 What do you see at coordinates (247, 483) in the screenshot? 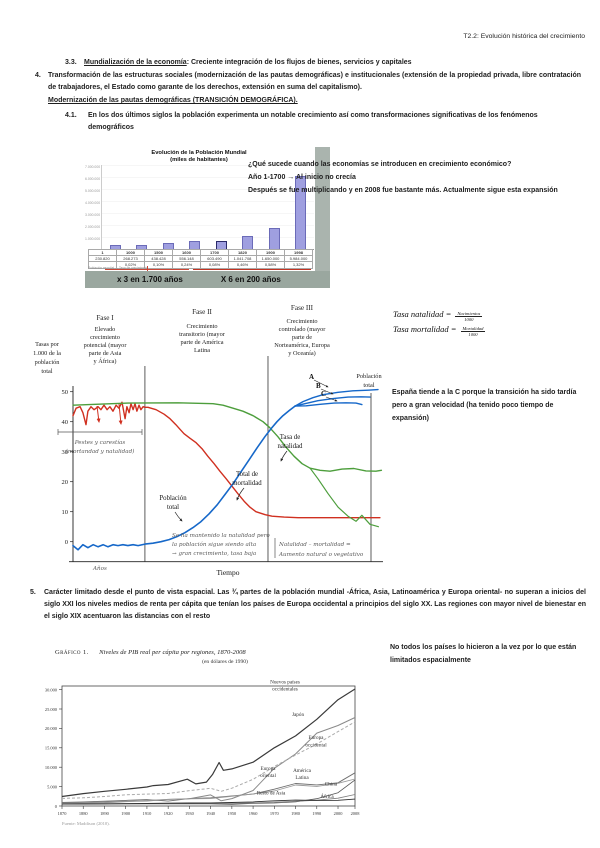
I see `mortality-curve-label: mortalidad` at bounding box center [247, 483].